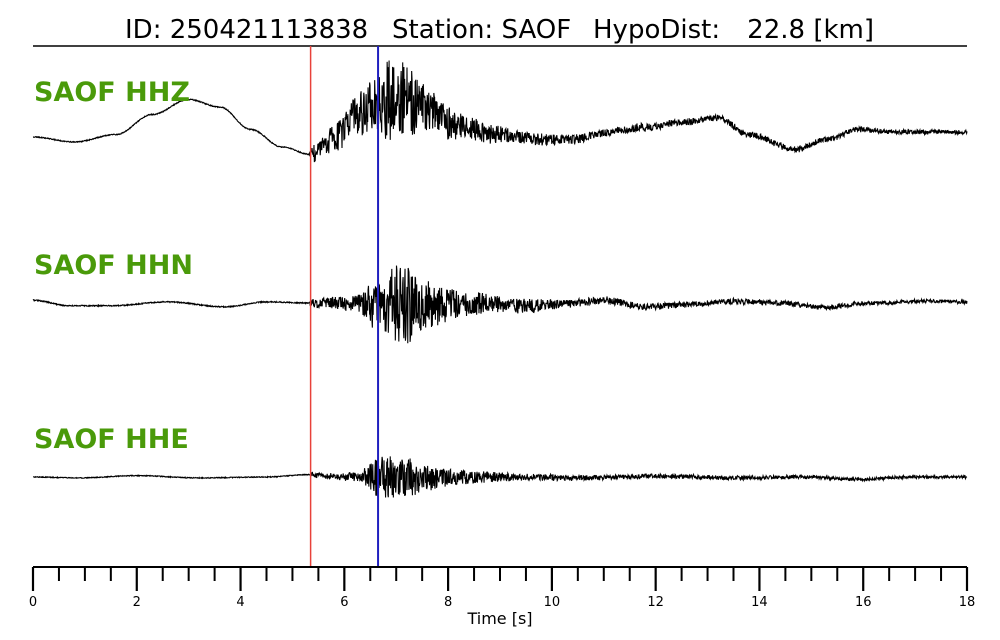  Describe the element at coordinates (344, 306) in the screenshot. I see `phase-picks-group` at that location.